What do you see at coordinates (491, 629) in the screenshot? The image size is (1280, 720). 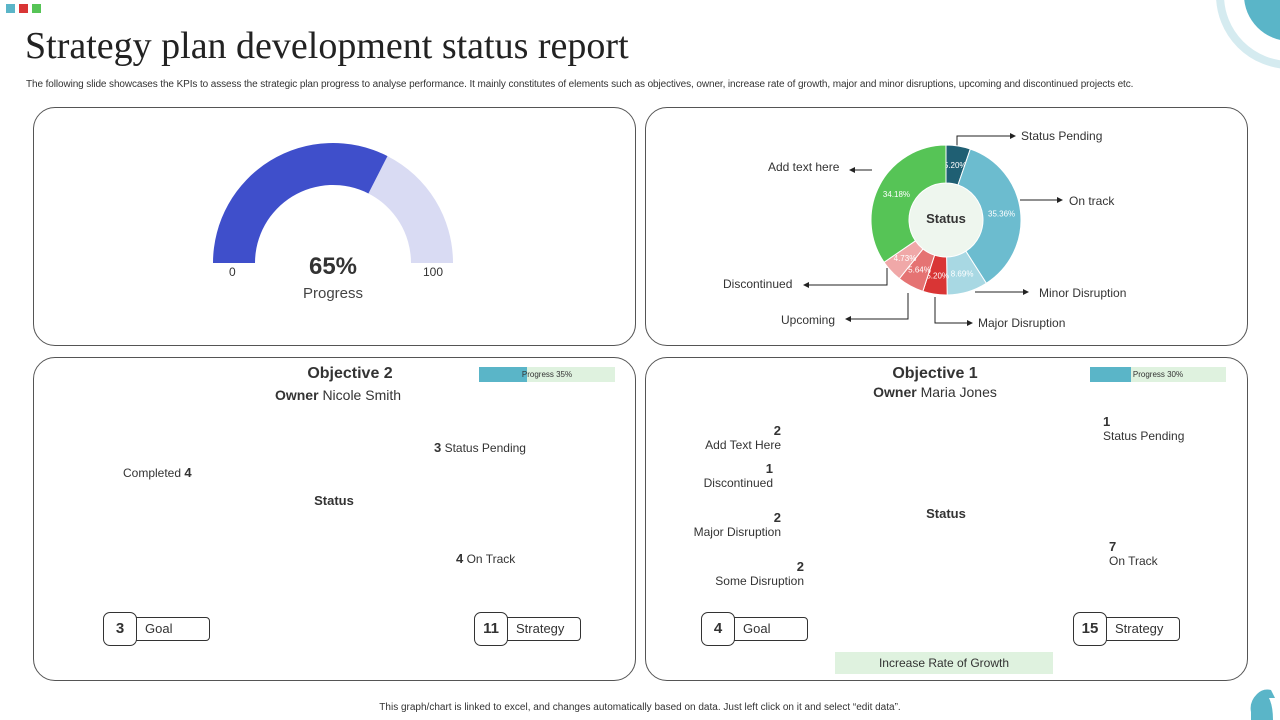 I see `strategy-count: 11` at bounding box center [491, 629].